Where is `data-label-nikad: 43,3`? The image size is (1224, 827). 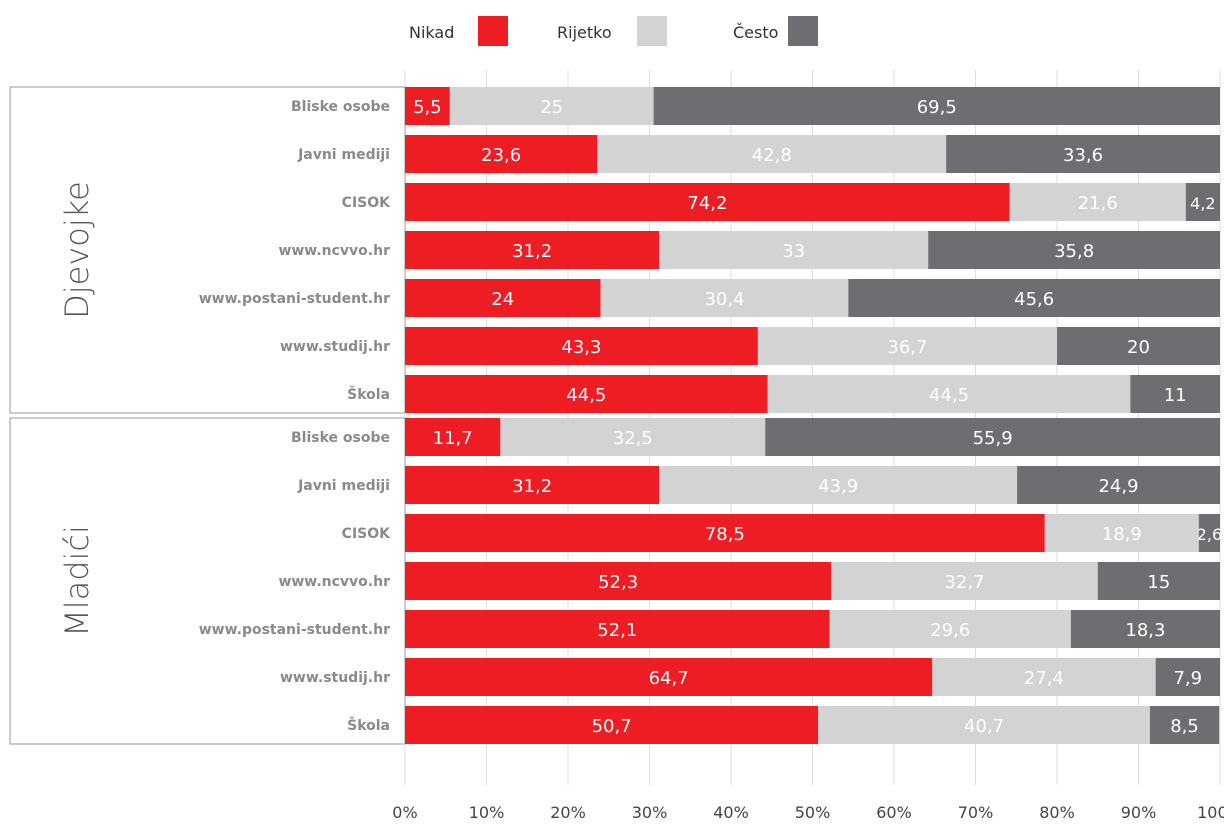
data-label-nikad: 43,3 is located at coordinates (581, 347).